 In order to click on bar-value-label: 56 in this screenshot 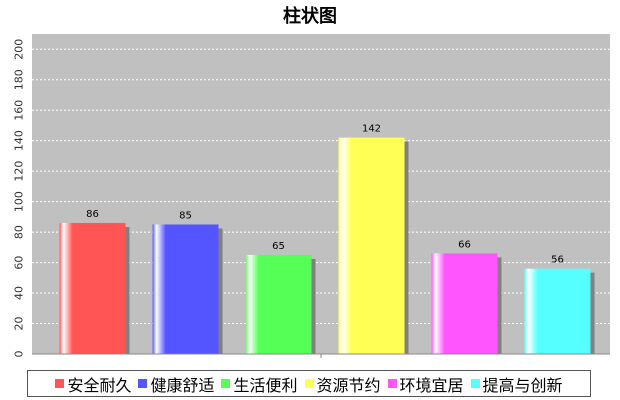, I will do `click(557, 260)`.